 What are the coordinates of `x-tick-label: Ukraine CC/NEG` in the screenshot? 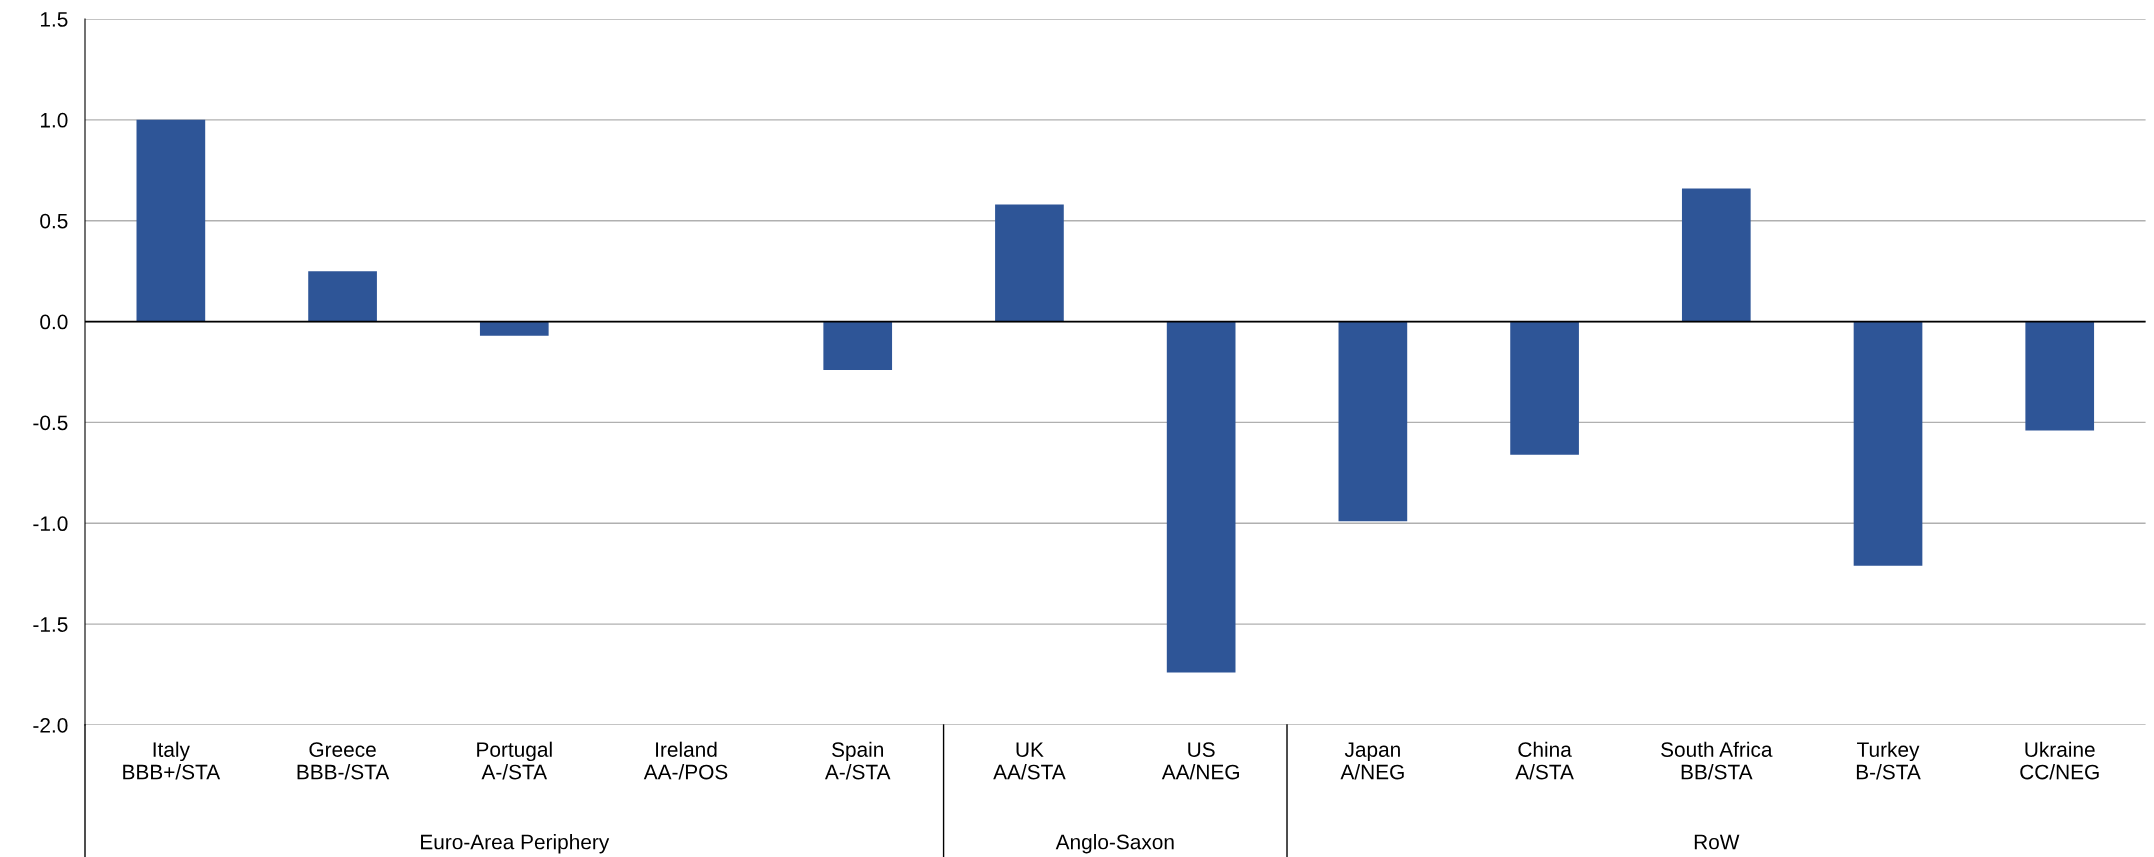 It's located at (2059, 760).